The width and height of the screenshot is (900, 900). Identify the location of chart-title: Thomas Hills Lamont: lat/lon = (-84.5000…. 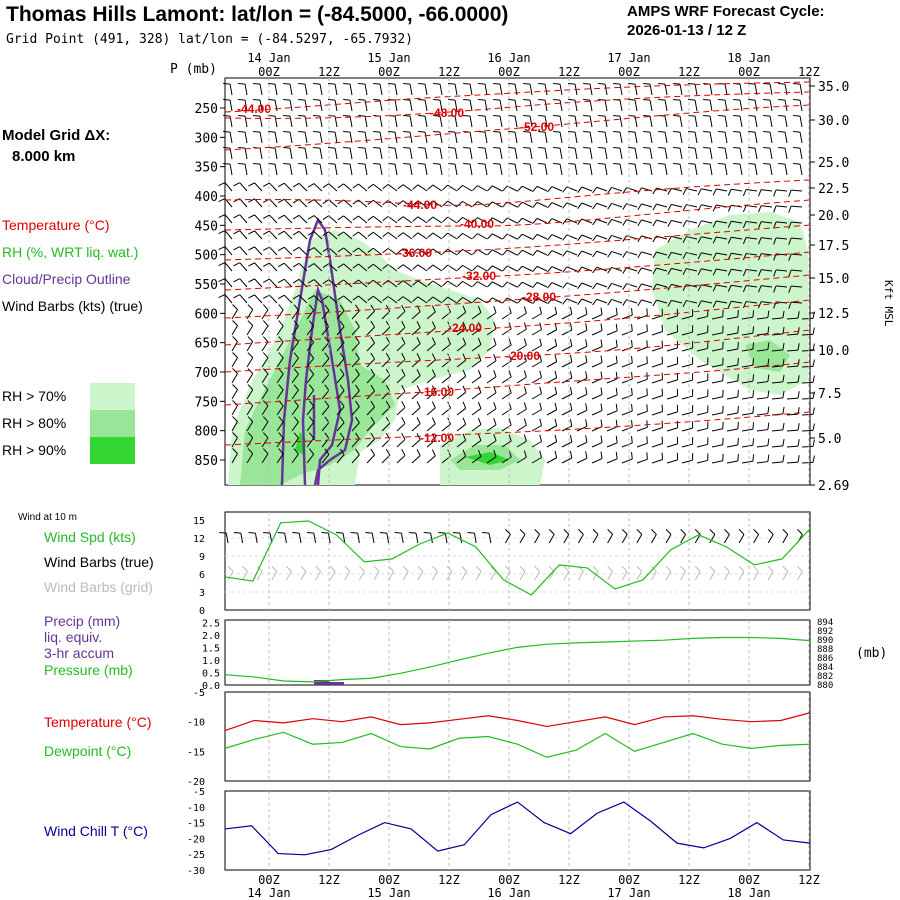
(257, 14).